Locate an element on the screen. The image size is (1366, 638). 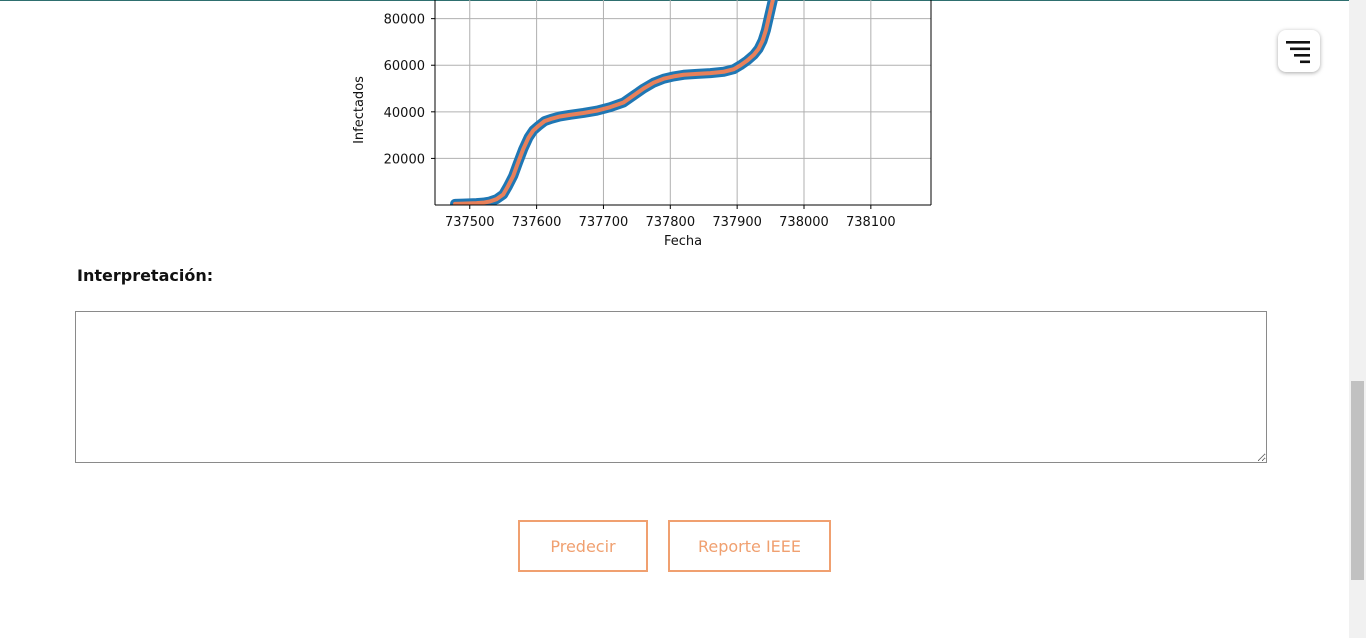
x-tick-label: 738000 is located at coordinates (804, 222).